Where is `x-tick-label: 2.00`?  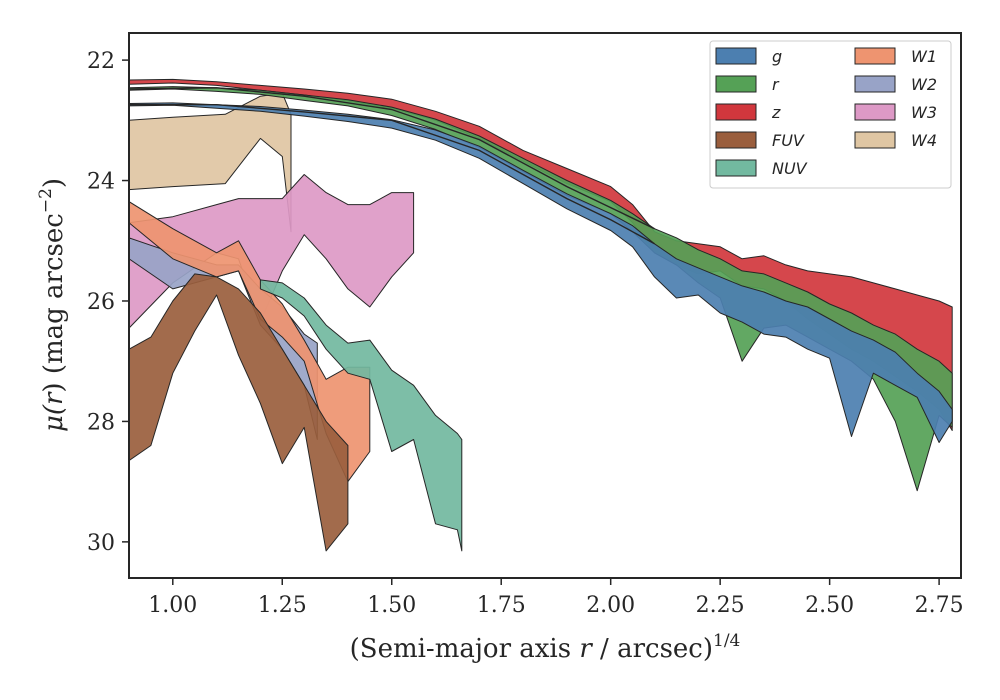 x-tick-label: 2.00 is located at coordinates (610, 605).